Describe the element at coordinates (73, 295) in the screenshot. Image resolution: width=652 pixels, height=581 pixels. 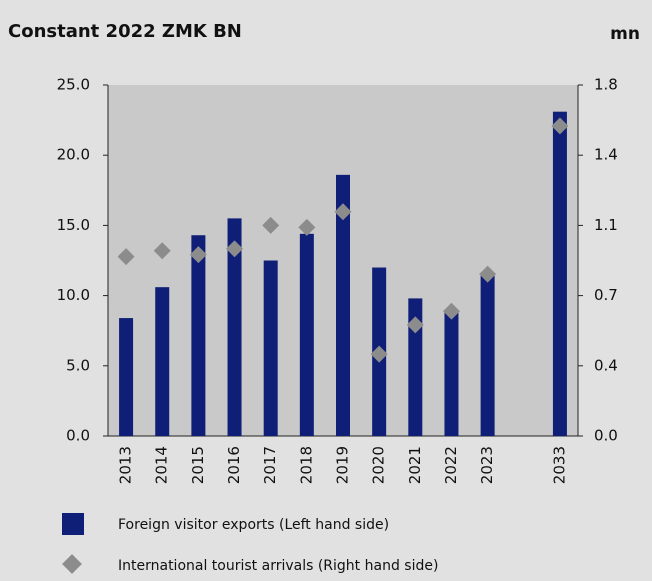
I see `y-tick-label: 10.0` at that location.